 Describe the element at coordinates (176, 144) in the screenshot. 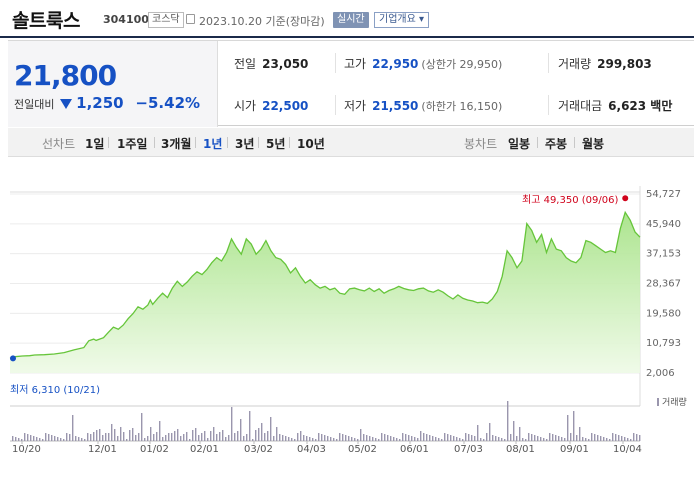

I see `period-3m: 3개월` at that location.